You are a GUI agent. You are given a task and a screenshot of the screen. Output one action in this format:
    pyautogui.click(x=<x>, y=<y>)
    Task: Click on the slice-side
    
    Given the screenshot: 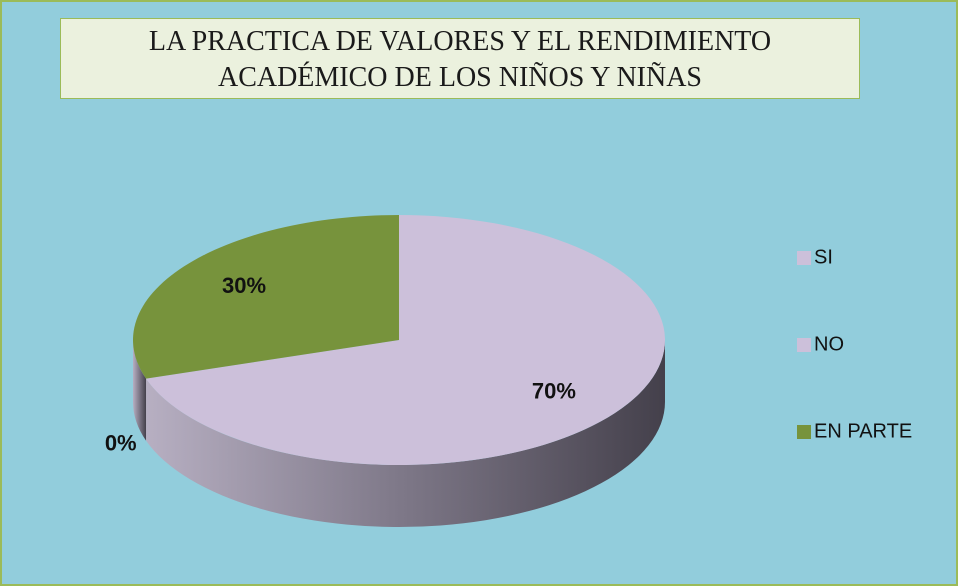 What is the action you would take?
    pyautogui.click(x=140, y=390)
    